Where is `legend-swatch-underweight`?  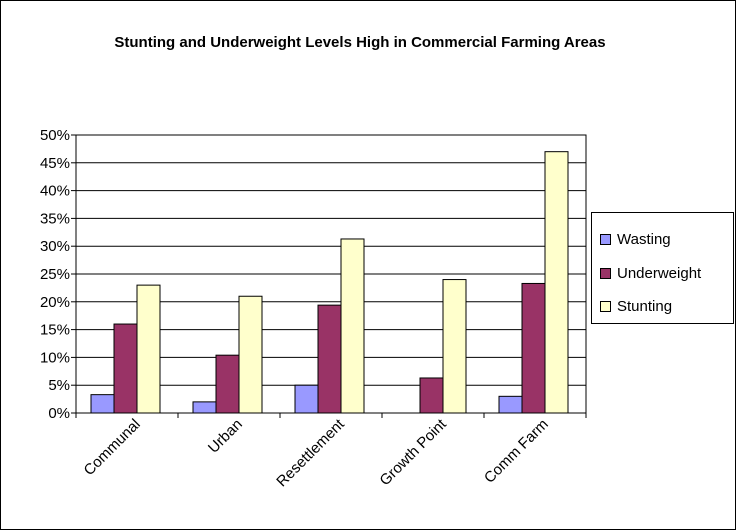
legend-swatch-underweight is located at coordinates (605, 273).